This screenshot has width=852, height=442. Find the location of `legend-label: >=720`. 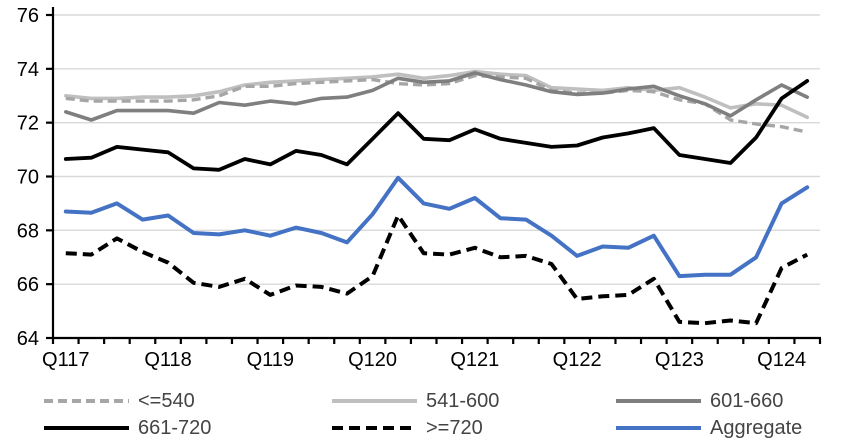

legend-label: >=720 is located at coordinates (454, 428).